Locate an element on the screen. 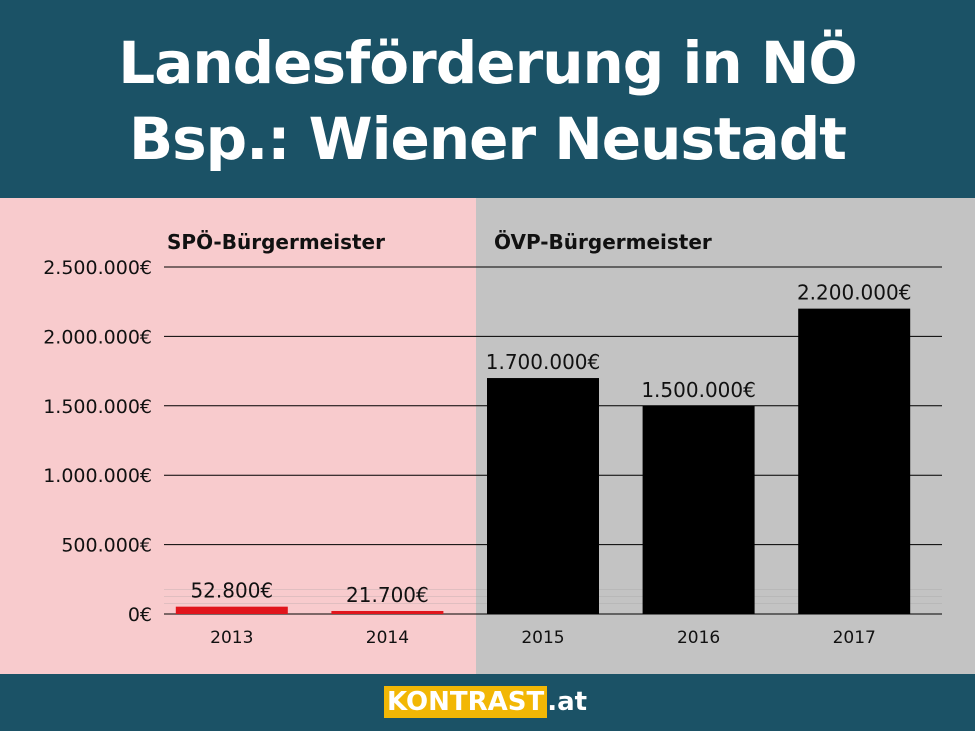  y-tick-label: 2.000.000€ is located at coordinates (97, 337).